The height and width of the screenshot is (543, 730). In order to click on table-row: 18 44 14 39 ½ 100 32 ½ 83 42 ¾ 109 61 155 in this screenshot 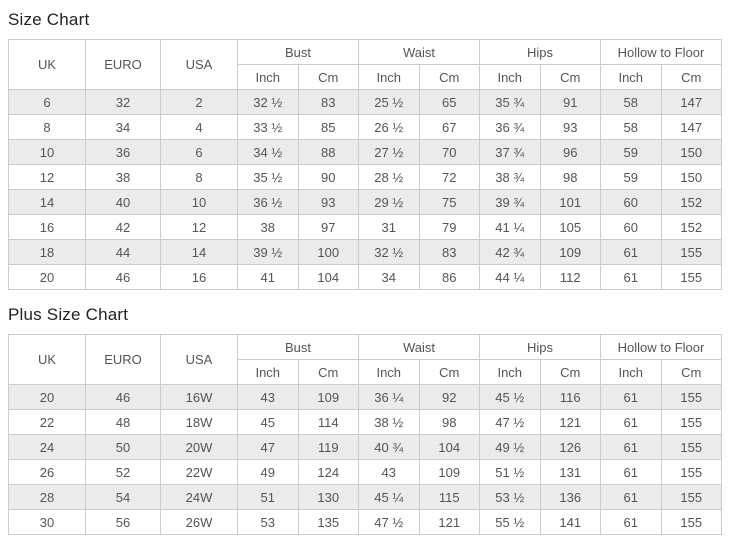, I will do `click(365, 252)`.